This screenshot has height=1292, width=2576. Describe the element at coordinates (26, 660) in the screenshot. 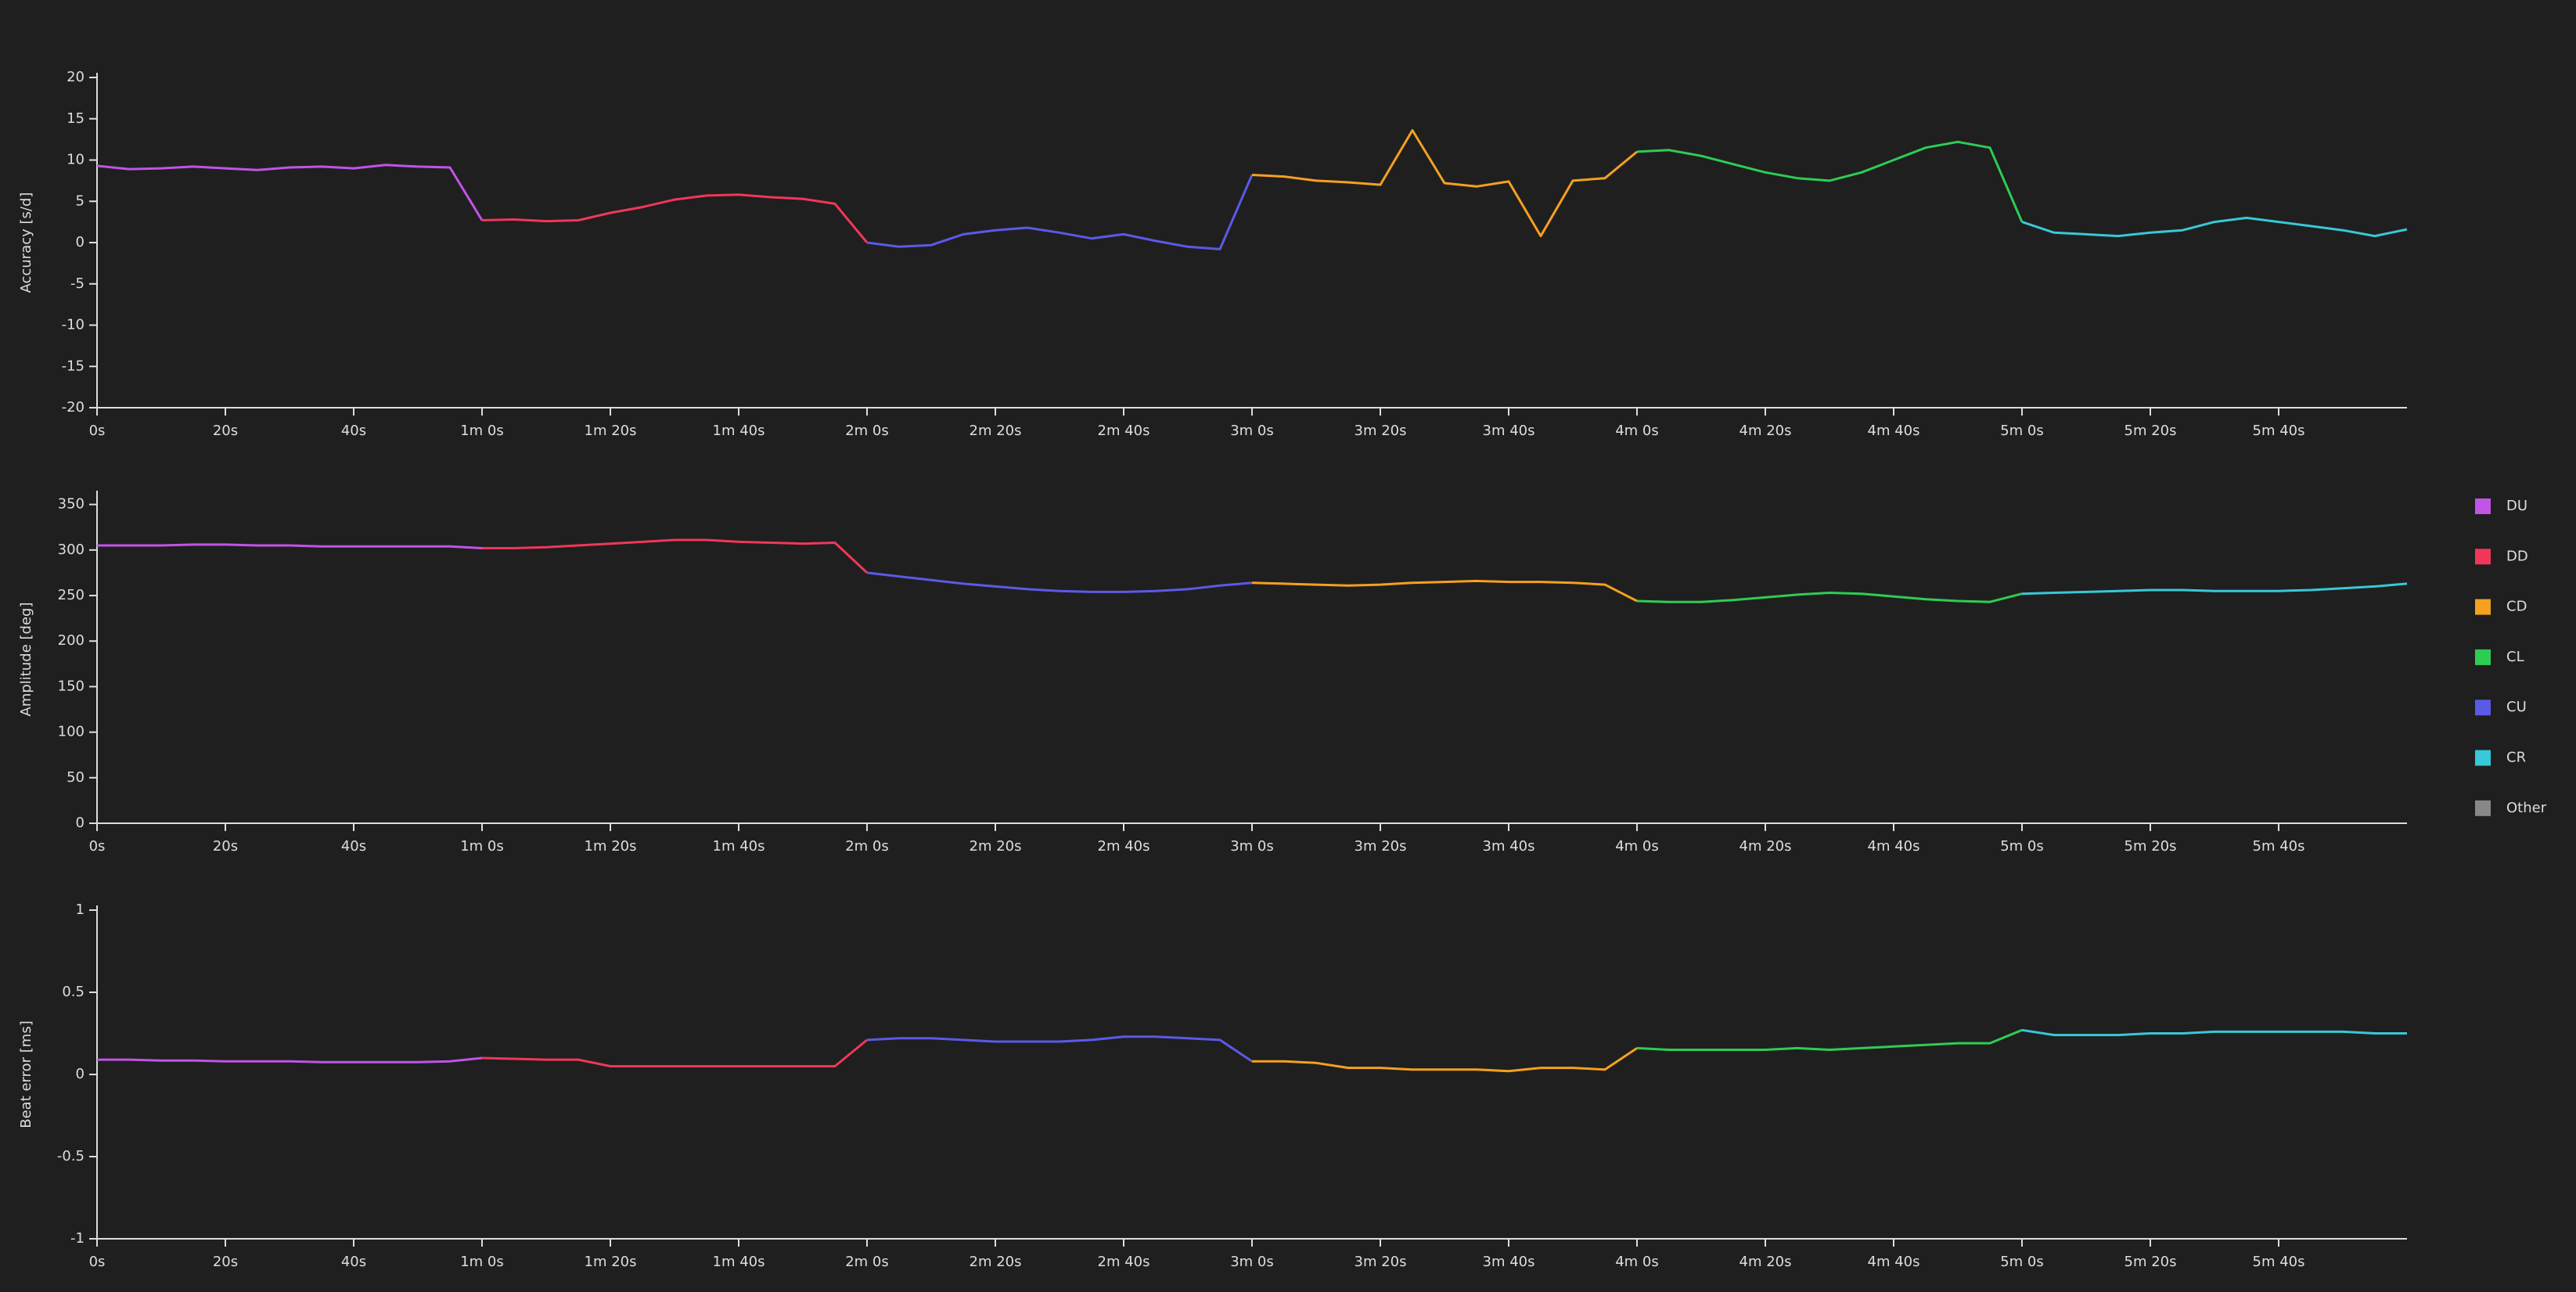

I see `y-axis-title: Amplitude [deg]` at that location.